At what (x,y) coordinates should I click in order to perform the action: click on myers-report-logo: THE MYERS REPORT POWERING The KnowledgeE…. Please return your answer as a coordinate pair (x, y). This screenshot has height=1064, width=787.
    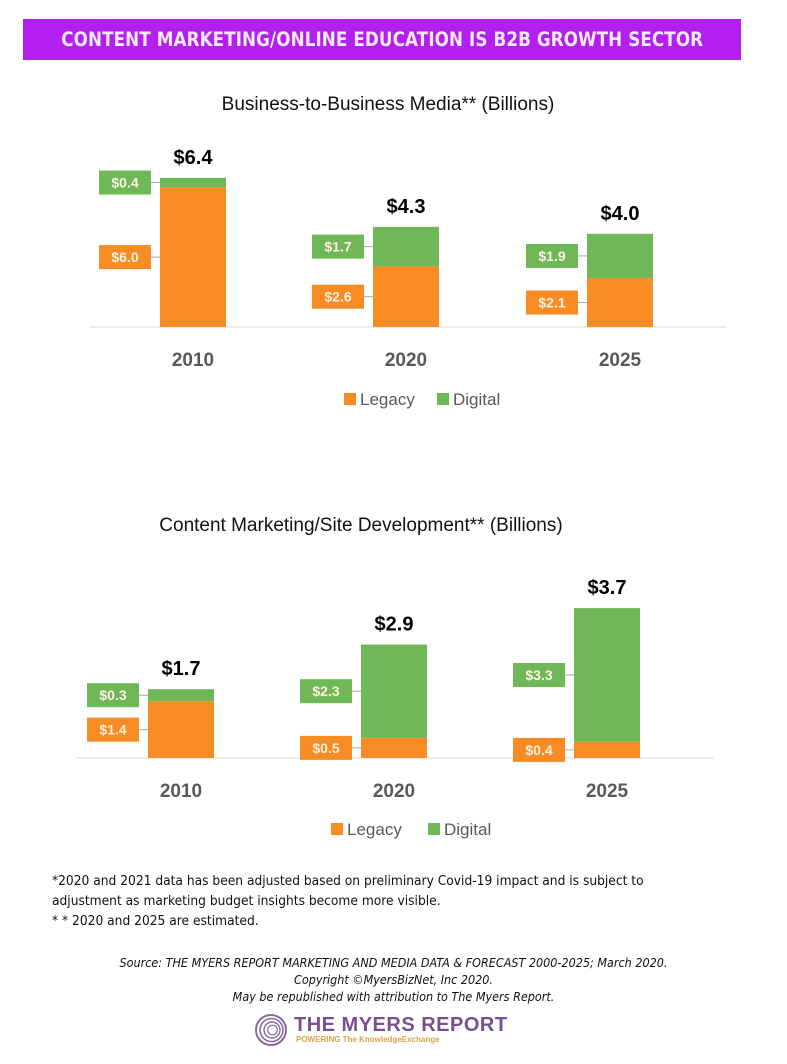
    Looking at the image, I should click on (381, 1030).